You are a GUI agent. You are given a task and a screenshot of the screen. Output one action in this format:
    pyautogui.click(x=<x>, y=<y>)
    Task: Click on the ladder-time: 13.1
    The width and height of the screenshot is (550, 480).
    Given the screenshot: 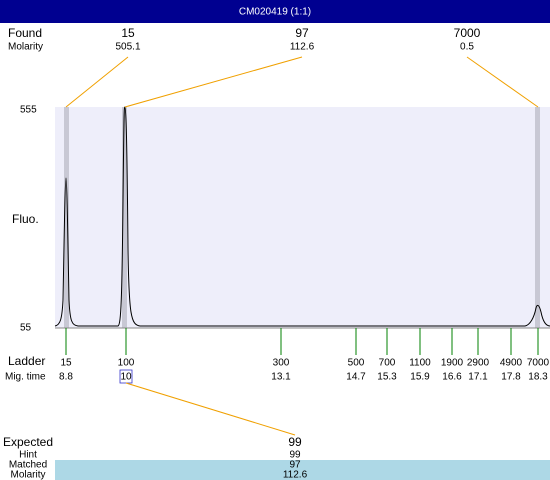 What is the action you would take?
    pyautogui.click(x=281, y=377)
    